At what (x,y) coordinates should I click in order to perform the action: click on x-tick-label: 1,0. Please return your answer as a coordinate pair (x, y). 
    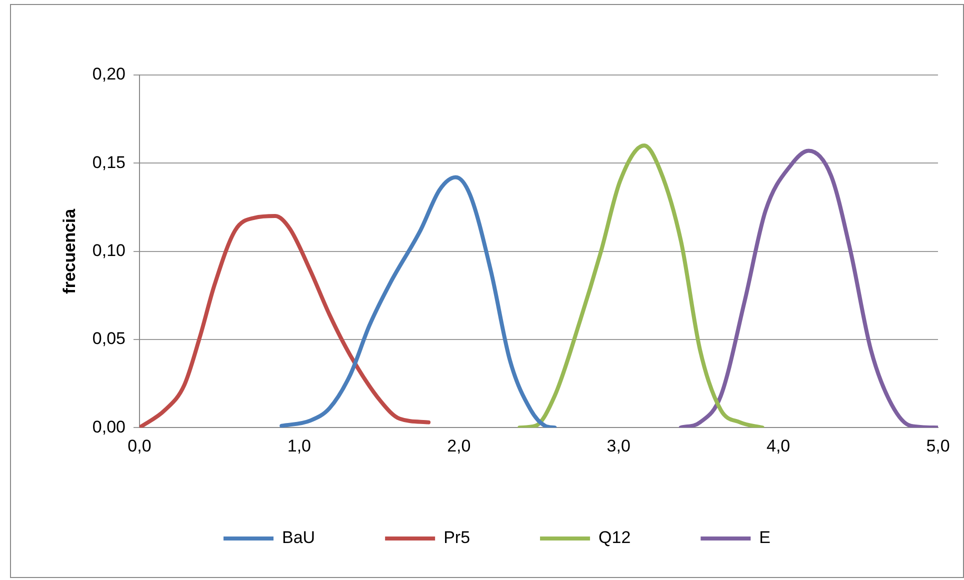
    Looking at the image, I should click on (299, 446).